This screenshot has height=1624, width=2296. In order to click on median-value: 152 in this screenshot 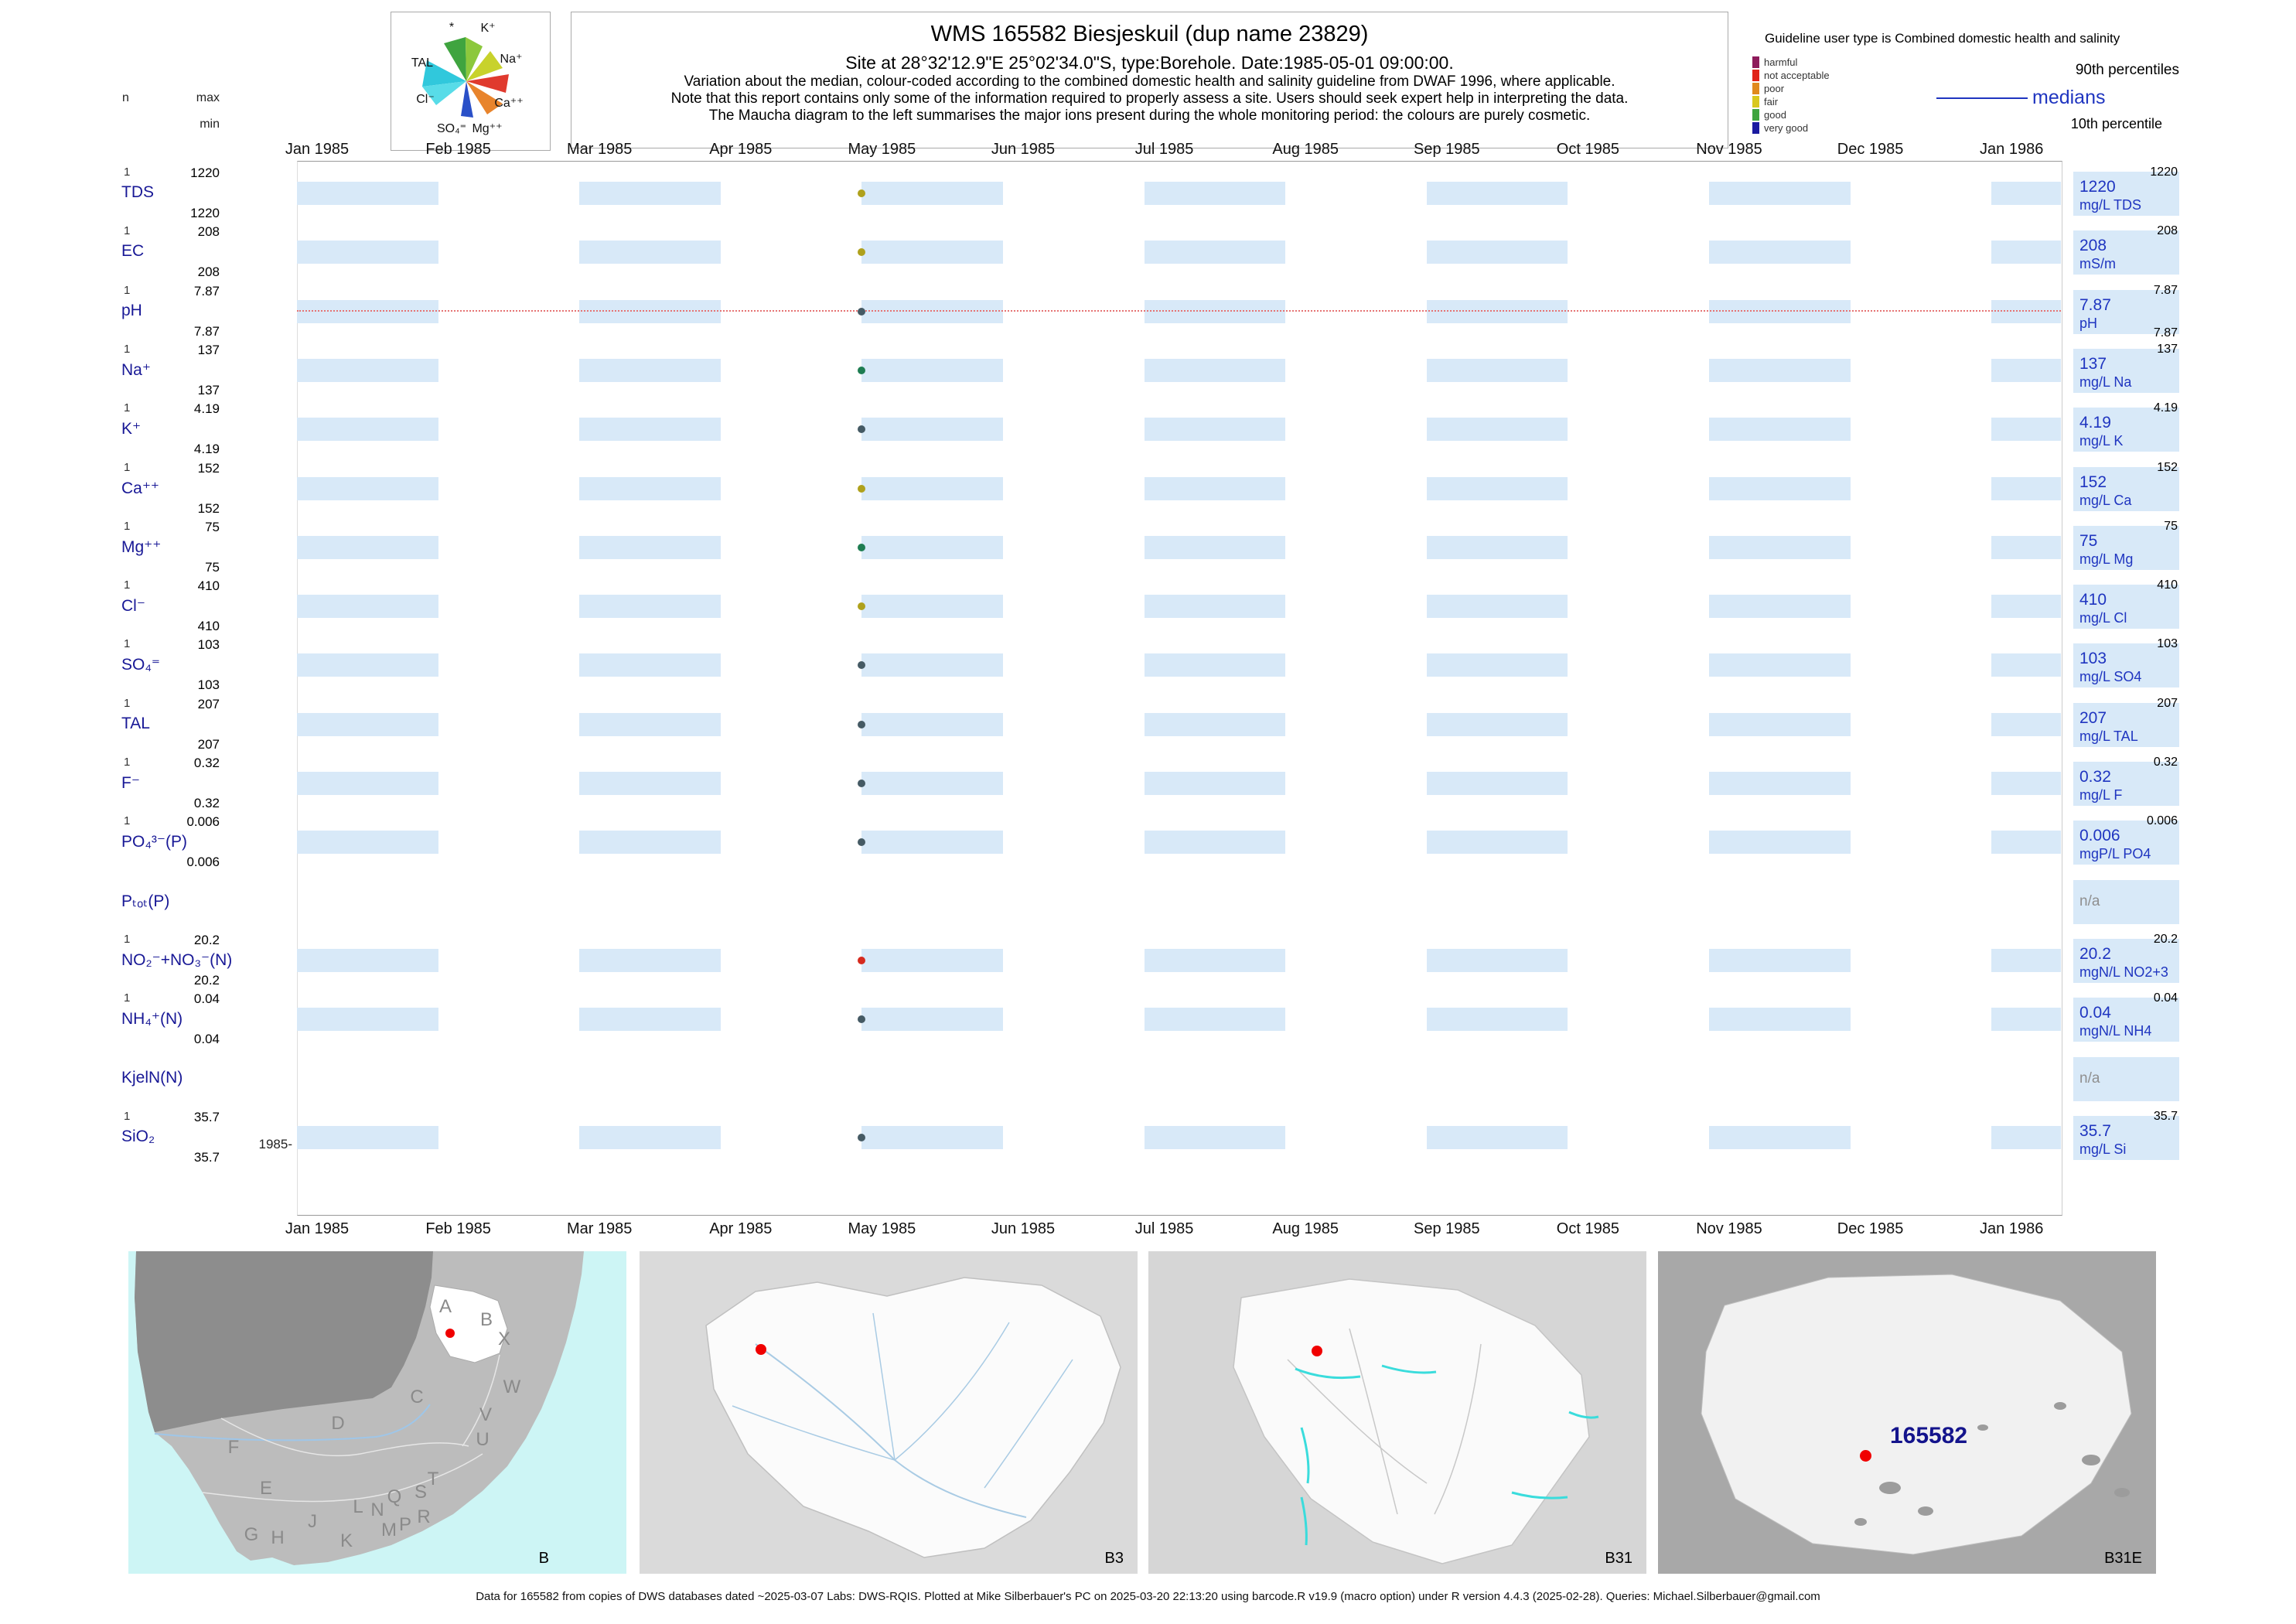, I will do `click(2093, 482)`.